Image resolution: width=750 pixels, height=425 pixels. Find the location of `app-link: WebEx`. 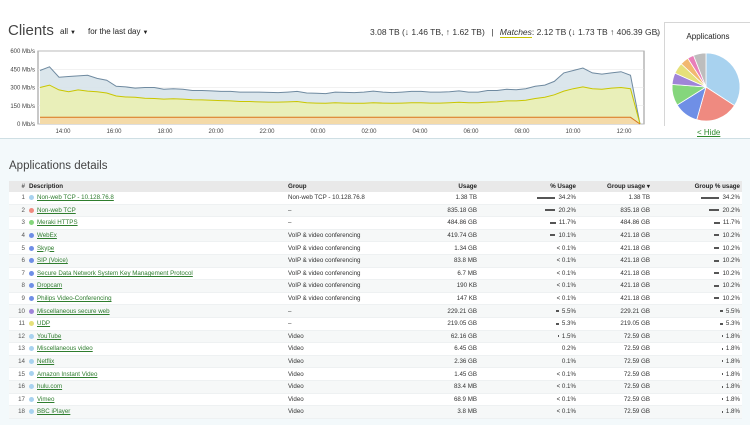

app-link: WebEx is located at coordinates (47, 236).